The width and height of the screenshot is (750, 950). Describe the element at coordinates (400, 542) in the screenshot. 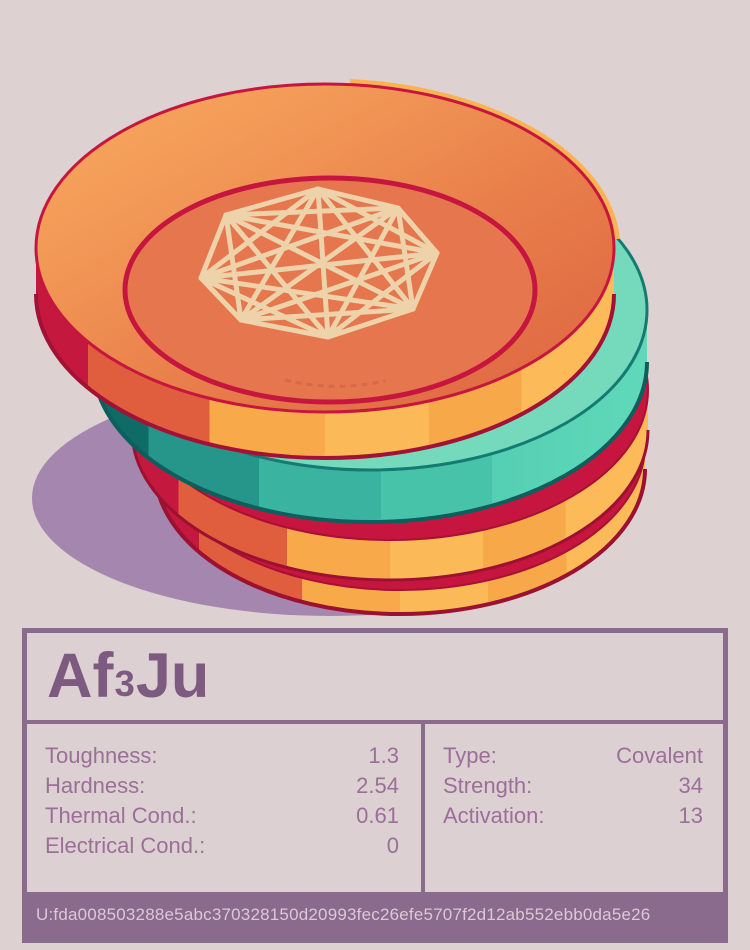

I see `disc-bottom-edge` at that location.